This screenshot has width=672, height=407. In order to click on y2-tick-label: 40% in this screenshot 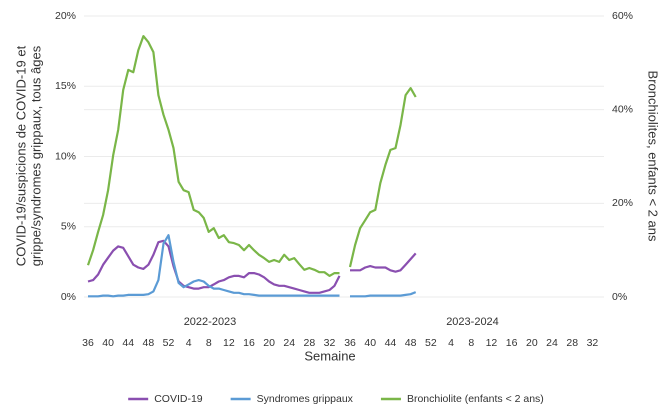, I will do `click(622, 109)`.